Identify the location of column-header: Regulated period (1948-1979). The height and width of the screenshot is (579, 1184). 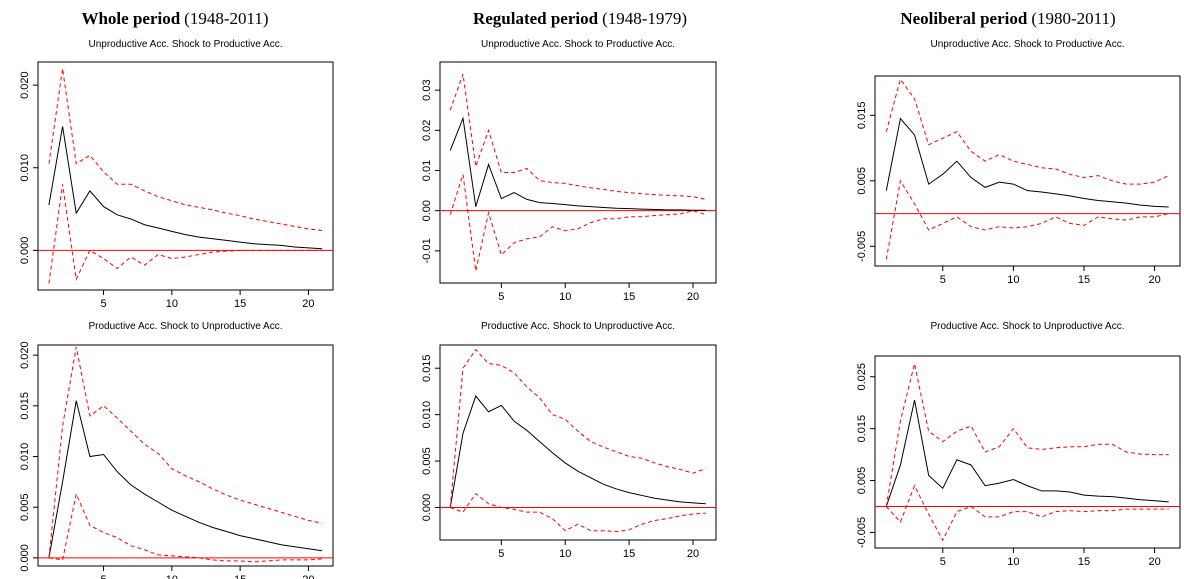
(580, 18).